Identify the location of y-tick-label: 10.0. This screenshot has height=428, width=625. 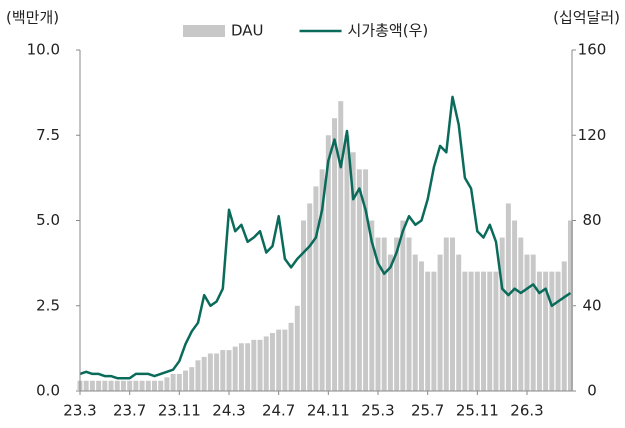
(43, 50).